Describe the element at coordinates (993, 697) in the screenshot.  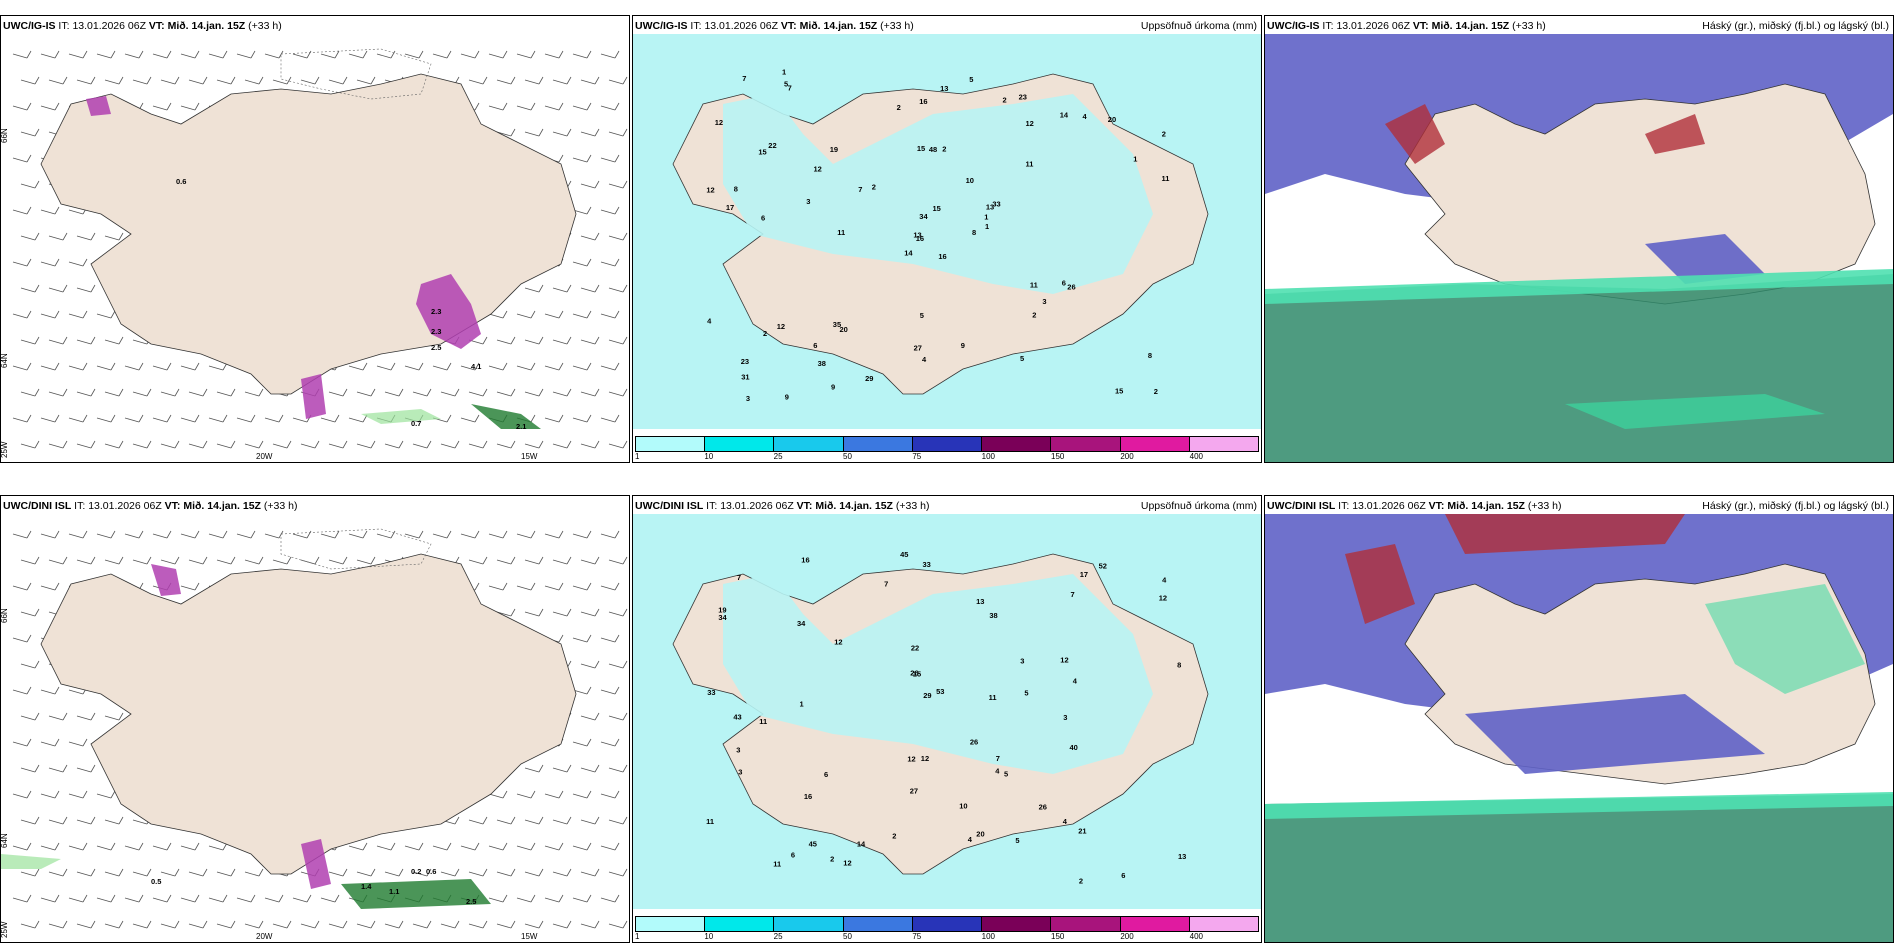
I see `precip-value: 11` at that location.